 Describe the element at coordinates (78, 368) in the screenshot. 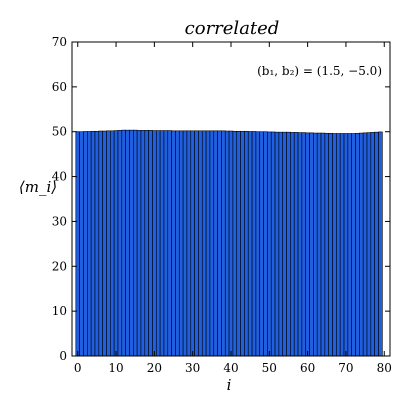

I see `x-tick-label-0: 0` at that location.